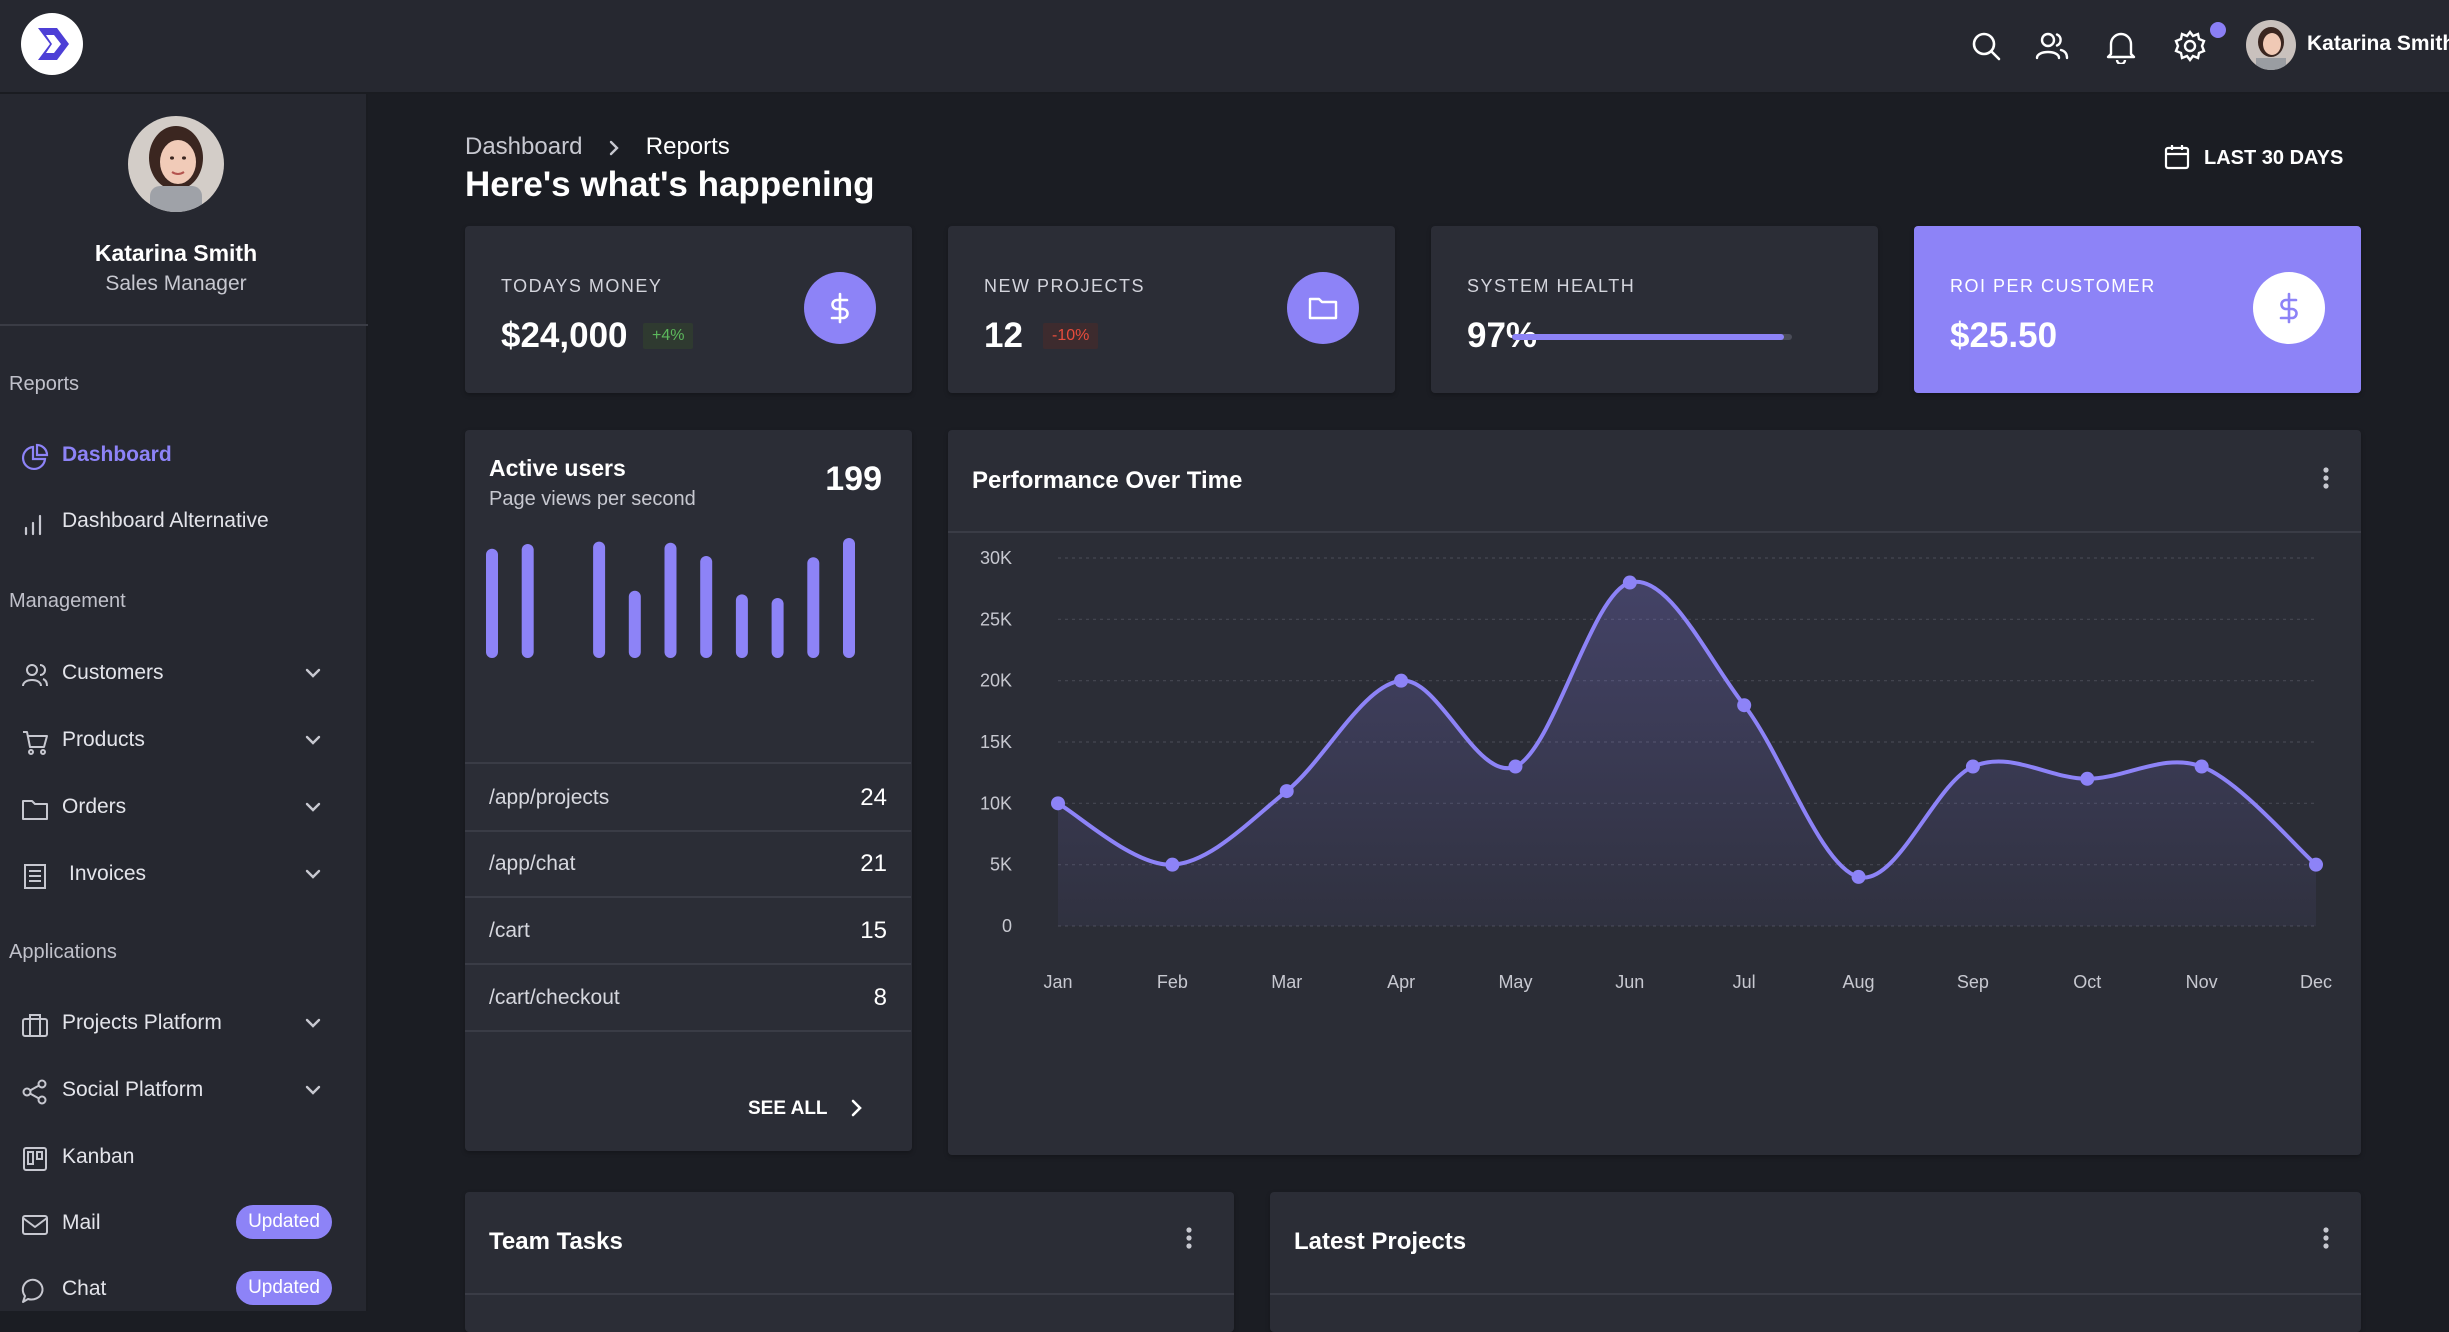  Describe the element at coordinates (687, 146) in the screenshot. I see `breadcrumb-reports: Reports` at that location.